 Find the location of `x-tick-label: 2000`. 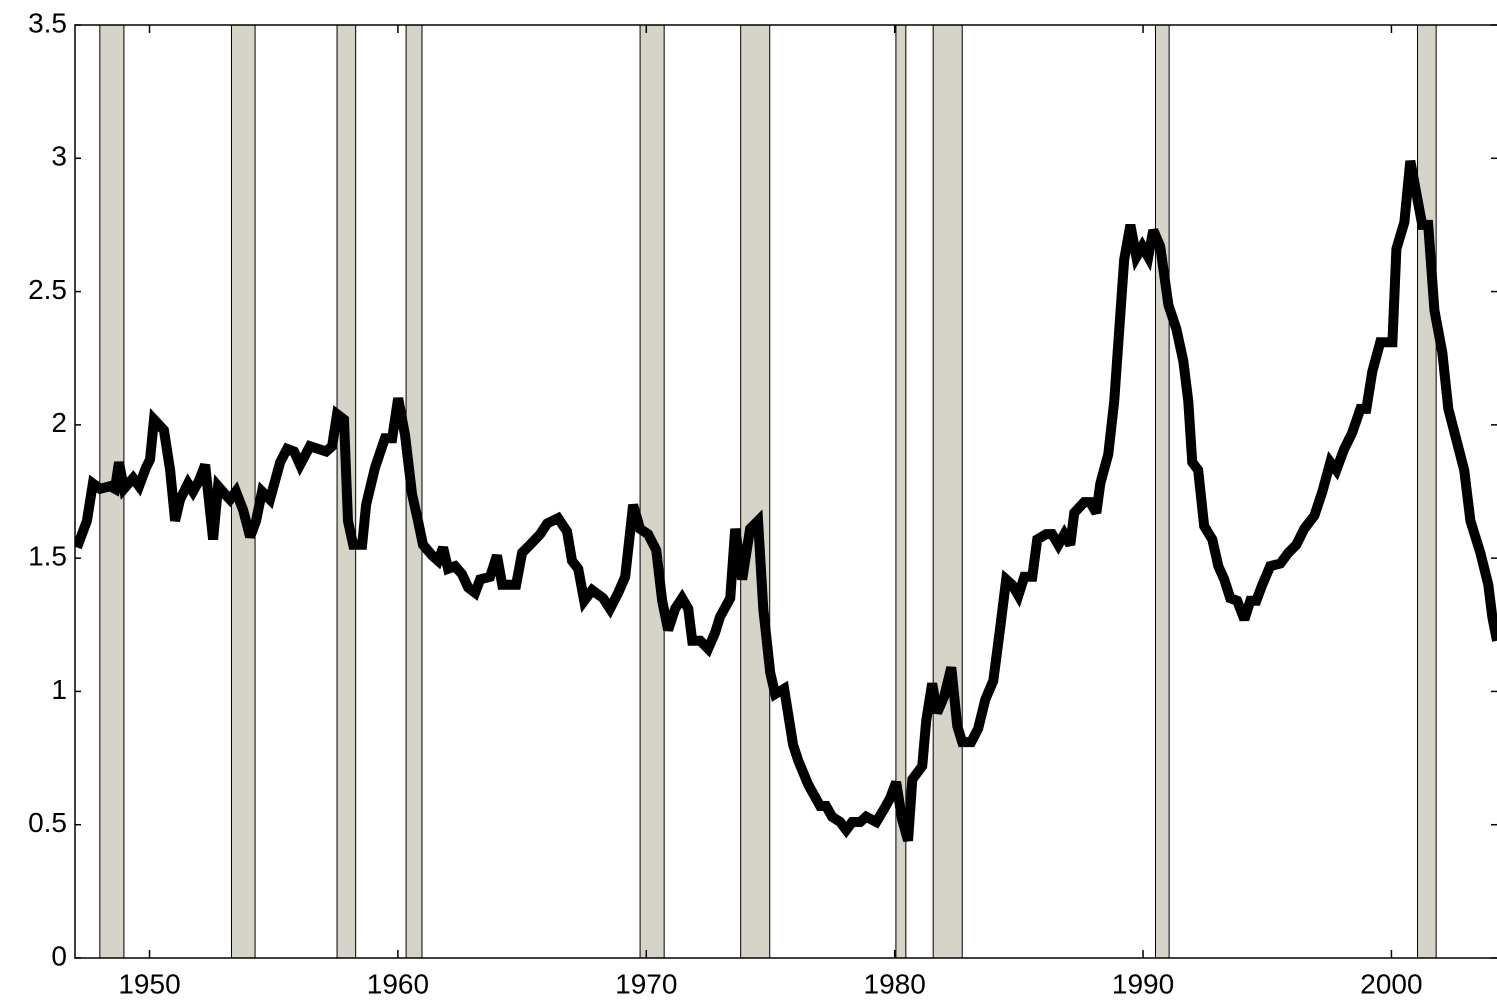

x-tick-label: 2000 is located at coordinates (1391, 983).